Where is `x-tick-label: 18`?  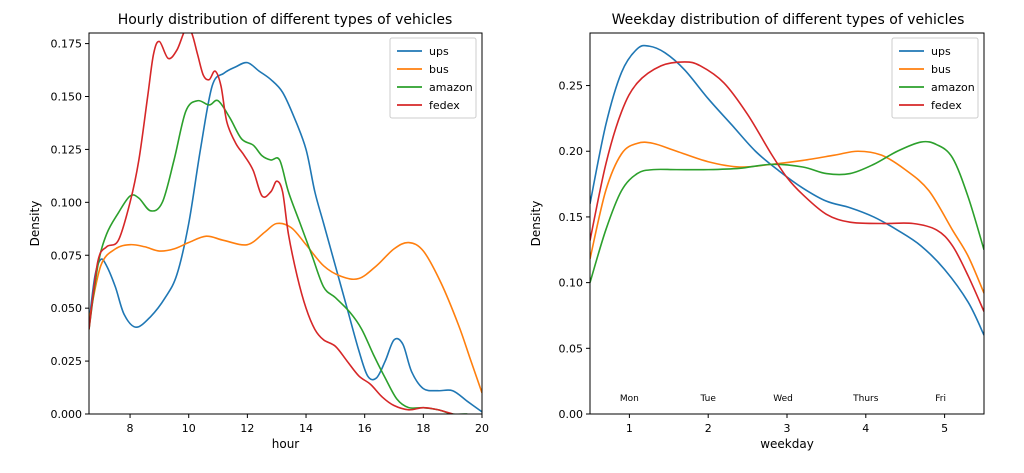
x-tick-label: 18 is located at coordinates (423, 428).